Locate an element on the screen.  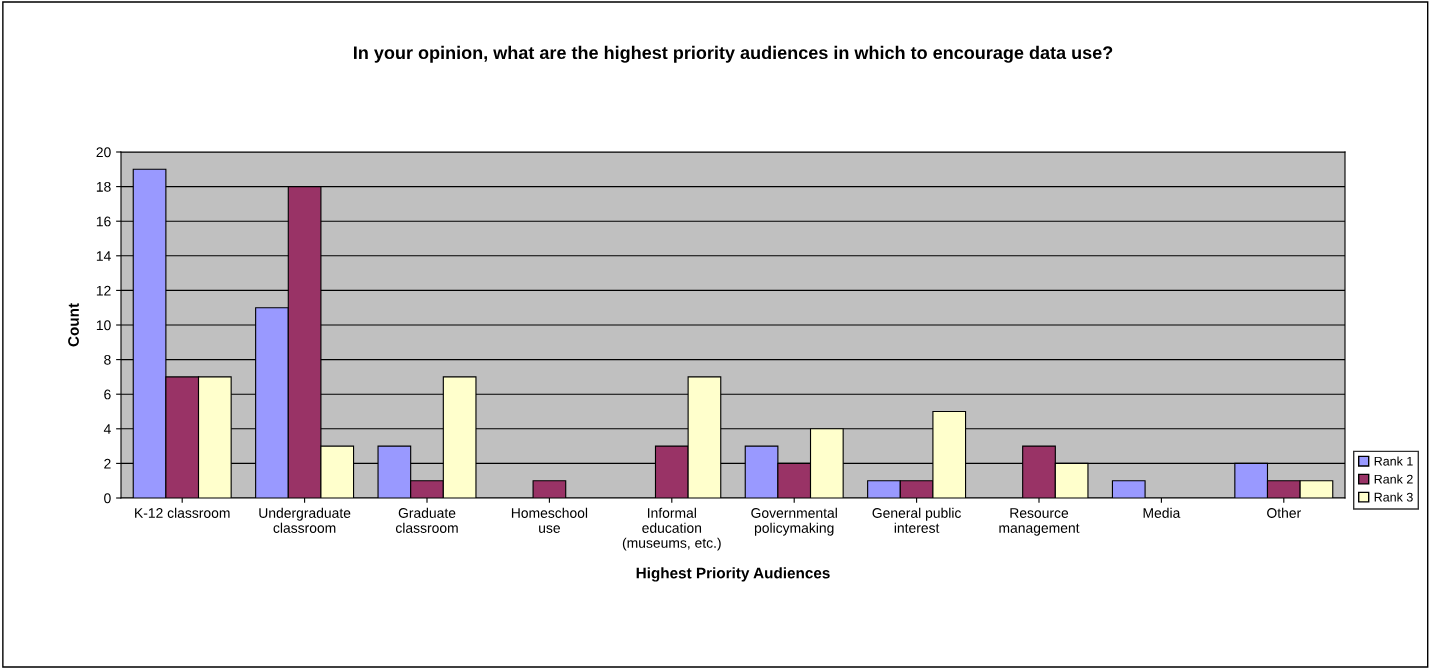
legend-label: Rank 2 is located at coordinates (1393, 479).